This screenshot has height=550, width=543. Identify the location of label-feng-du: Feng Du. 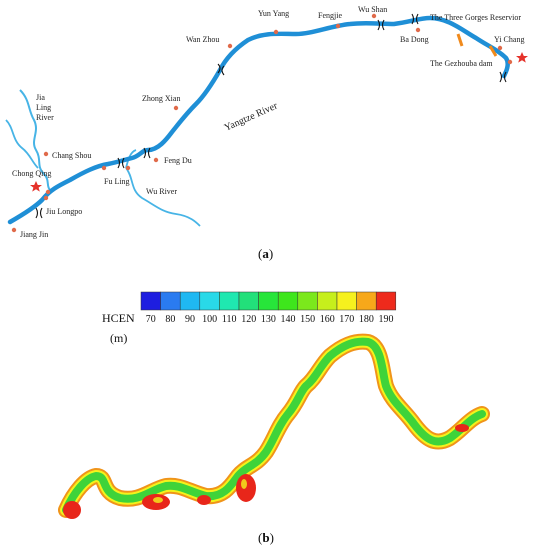
(178, 160).